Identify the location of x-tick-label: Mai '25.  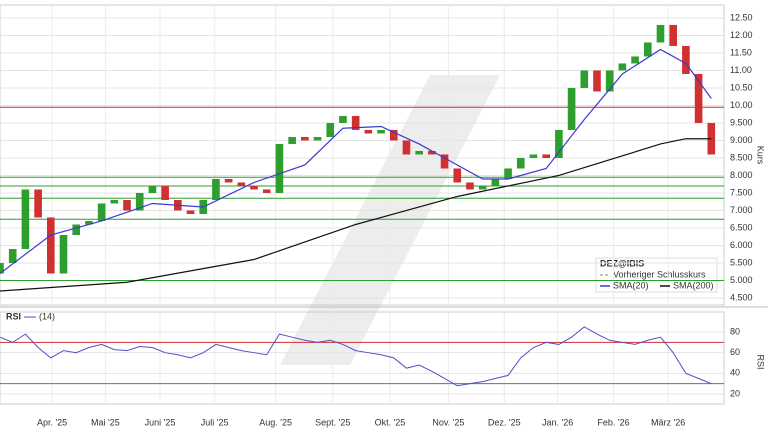
(105, 422).